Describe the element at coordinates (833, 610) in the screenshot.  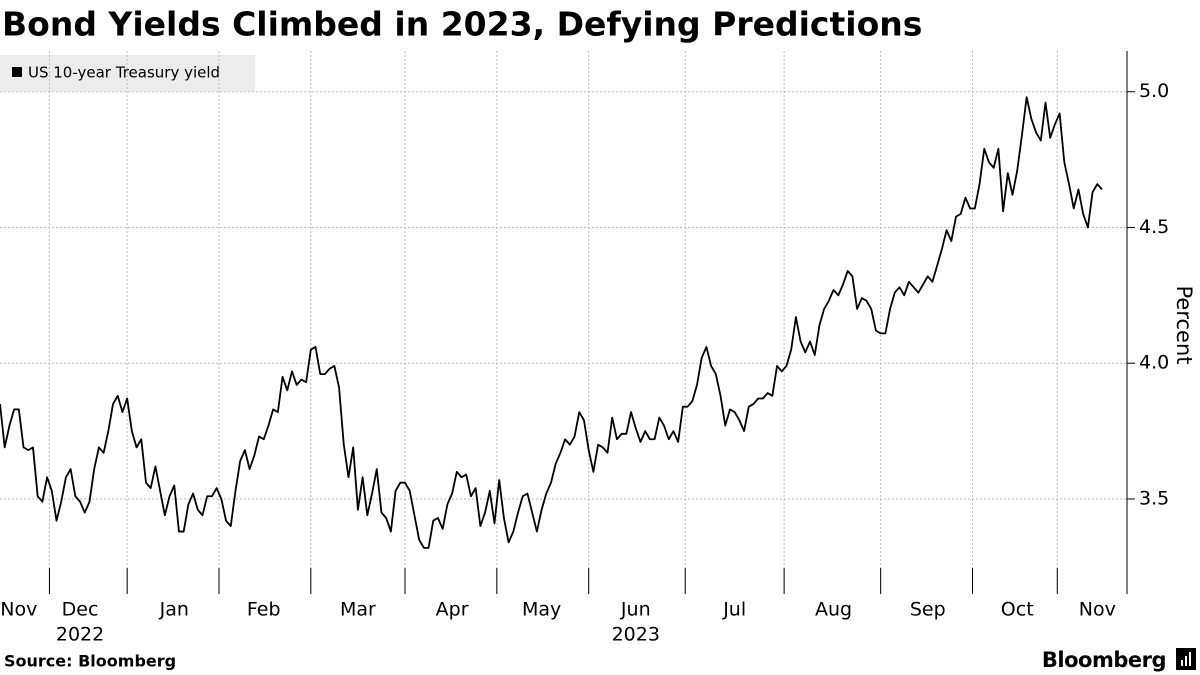
I see `x-tick-label: Aug` at that location.